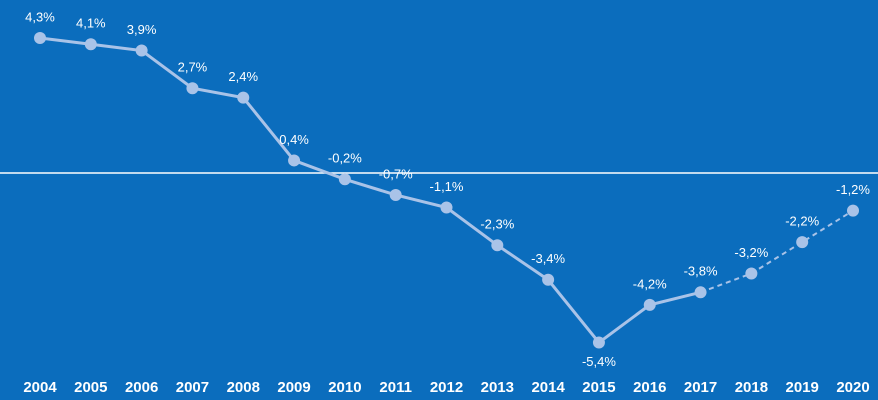  Describe the element at coordinates (40, 387) in the screenshot. I see `x-tick-label: 2004` at that location.